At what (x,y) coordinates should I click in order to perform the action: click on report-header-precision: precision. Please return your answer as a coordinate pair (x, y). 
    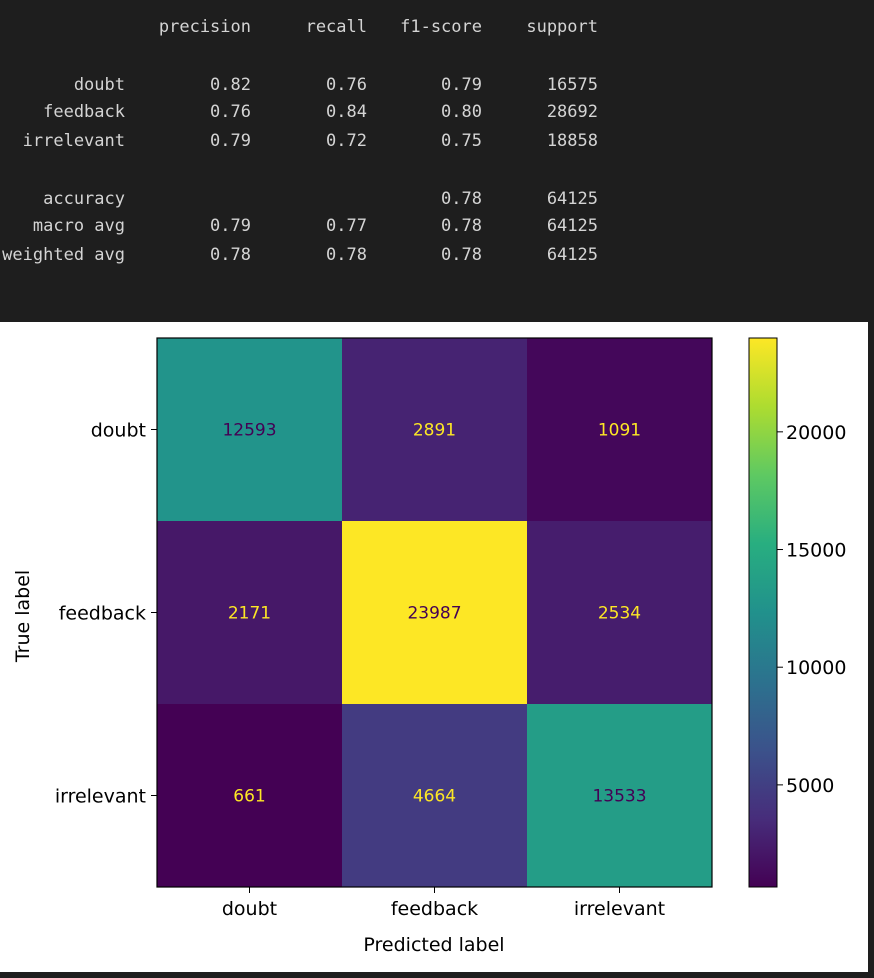
    Looking at the image, I should click on (204, 27).